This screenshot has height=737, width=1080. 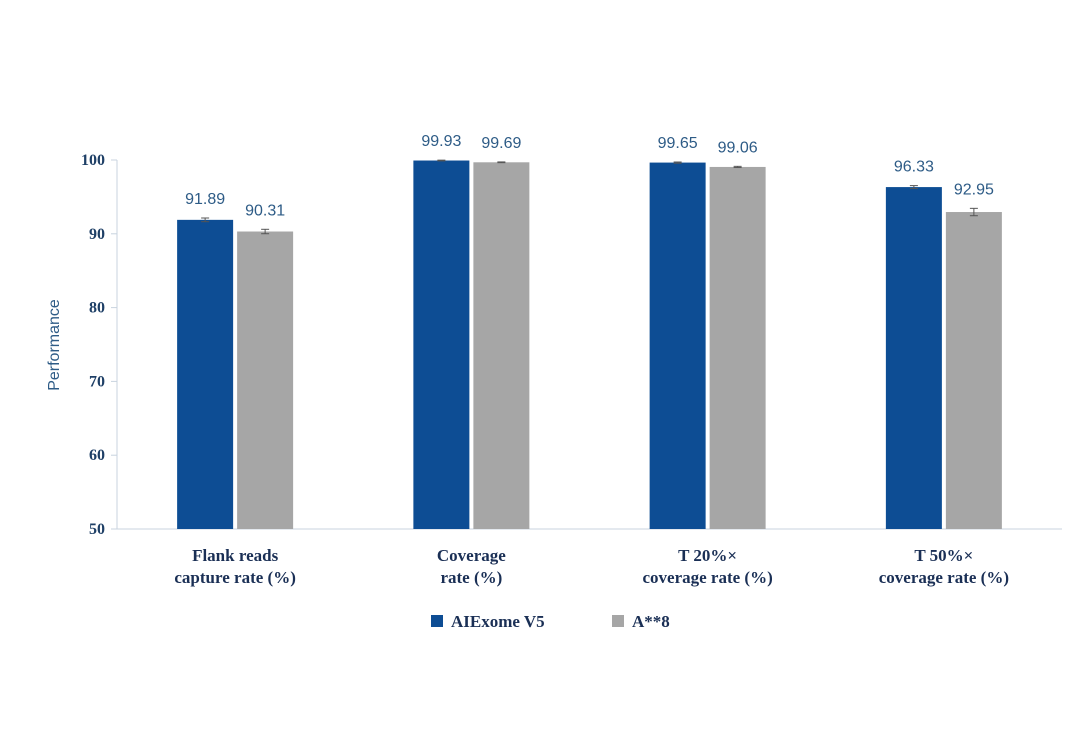 What do you see at coordinates (471, 566) in the screenshot?
I see `x-tick-label: Coverage rate (%)` at bounding box center [471, 566].